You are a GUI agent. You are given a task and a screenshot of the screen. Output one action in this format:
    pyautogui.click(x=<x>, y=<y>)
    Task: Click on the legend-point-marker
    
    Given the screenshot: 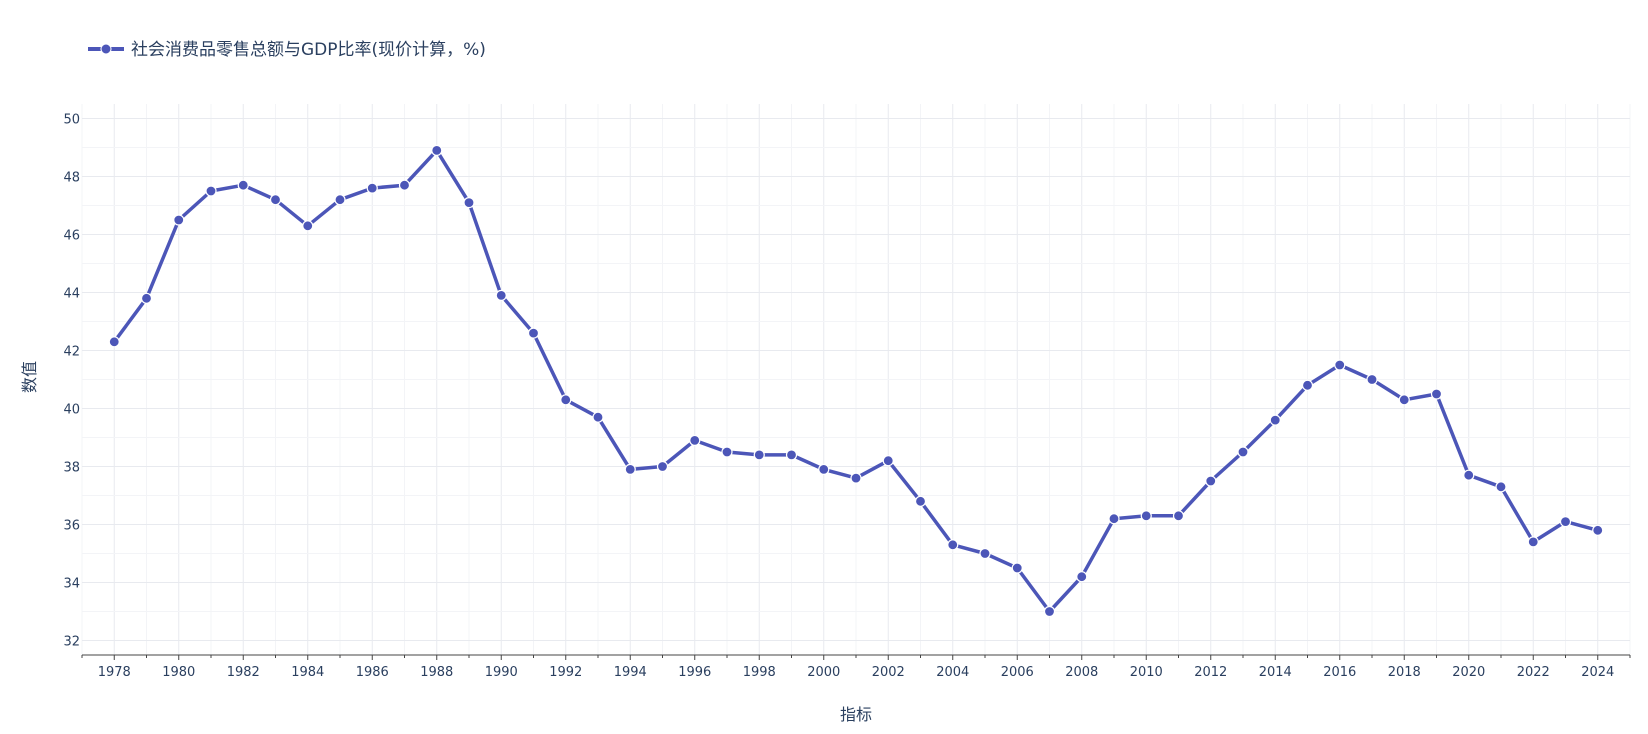 What is the action you would take?
    pyautogui.click(x=106, y=49)
    